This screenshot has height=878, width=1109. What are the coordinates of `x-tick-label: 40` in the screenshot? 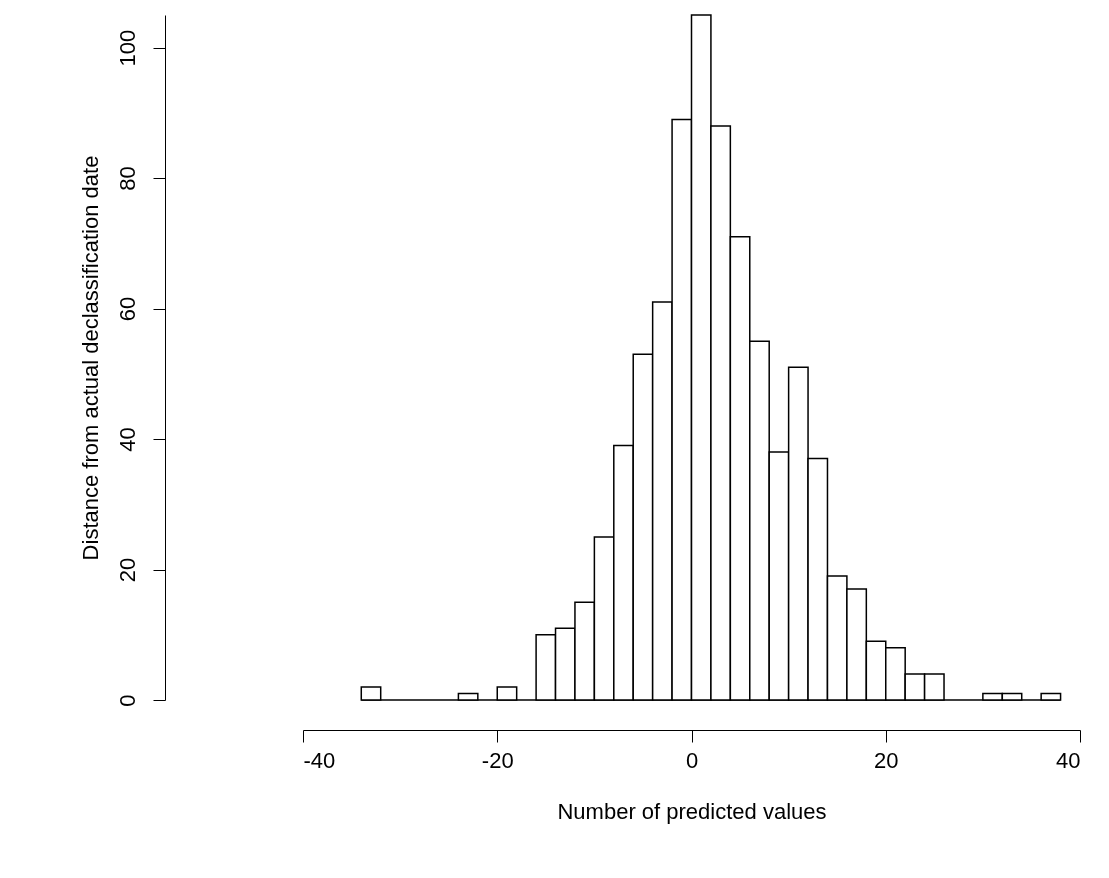 It's located at (1068, 760).